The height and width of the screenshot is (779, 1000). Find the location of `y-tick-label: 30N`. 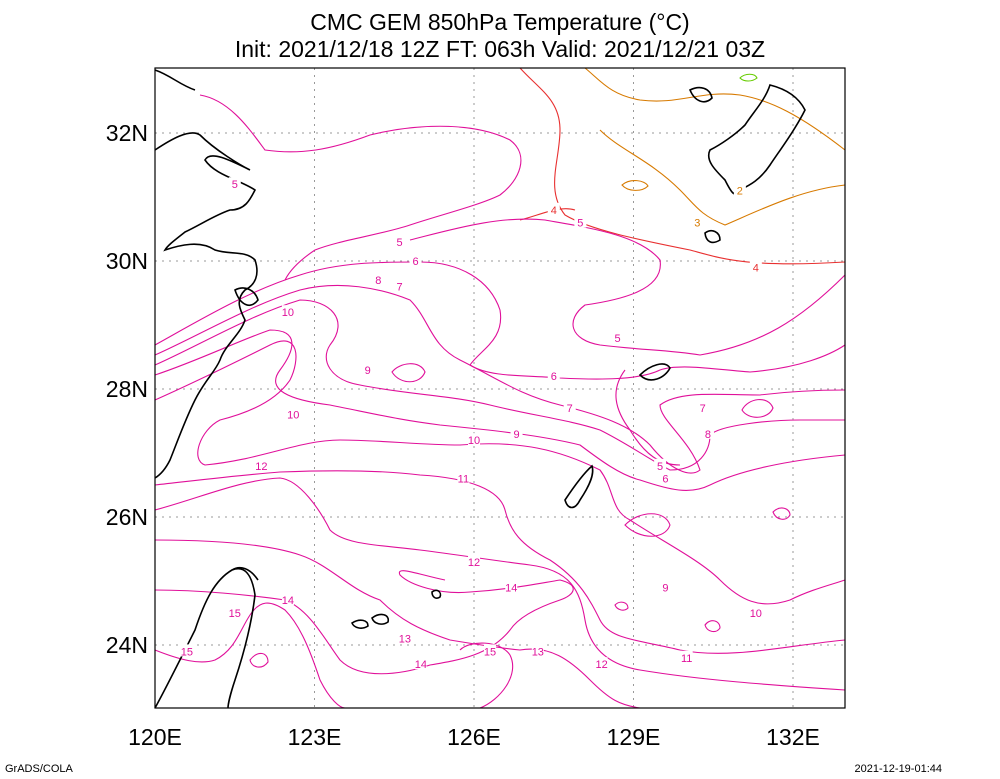

y-tick-label: 30N is located at coordinates (127, 261).